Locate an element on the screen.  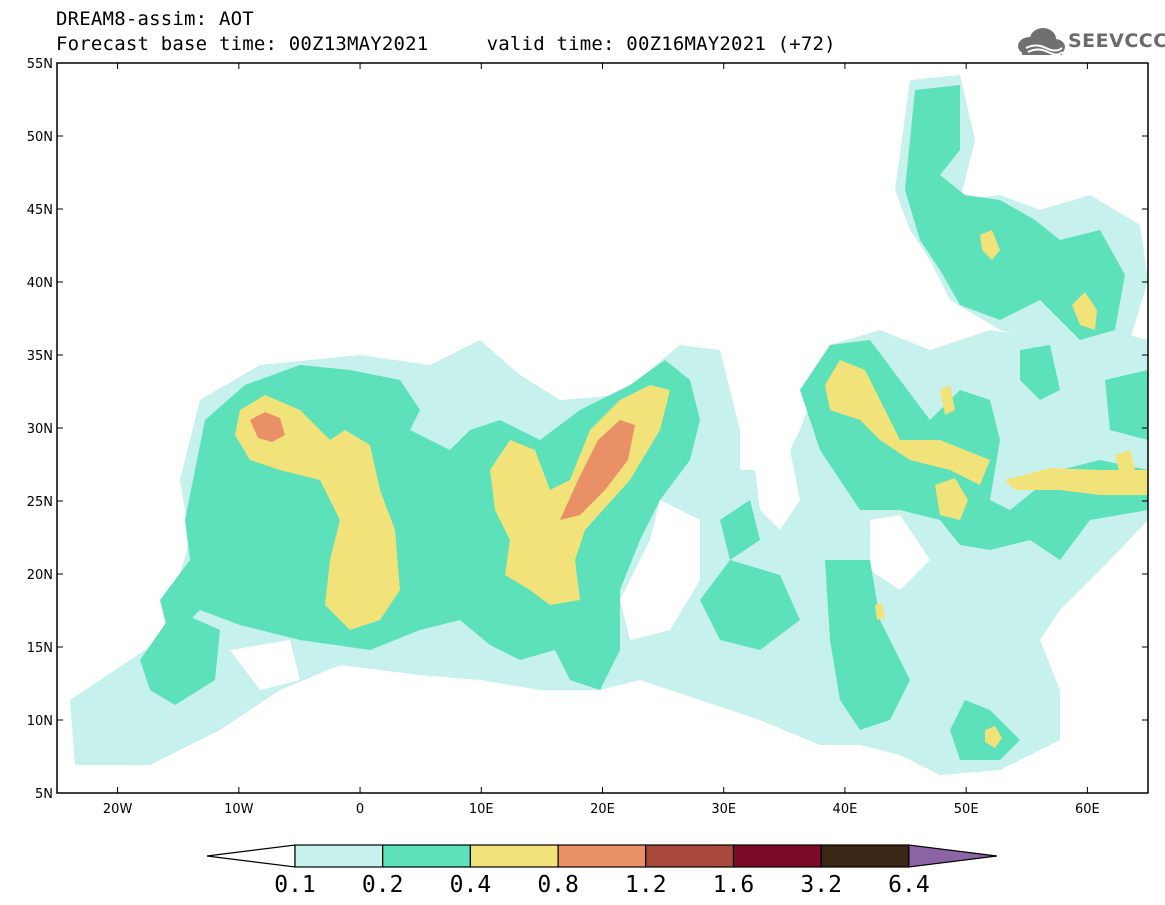
lon-tick-label: 0 is located at coordinates (360, 809).